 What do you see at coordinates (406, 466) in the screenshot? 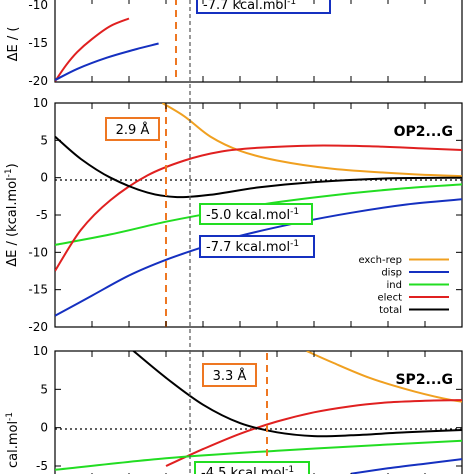
I see `bottom-disp-series-line` at bounding box center [406, 466].